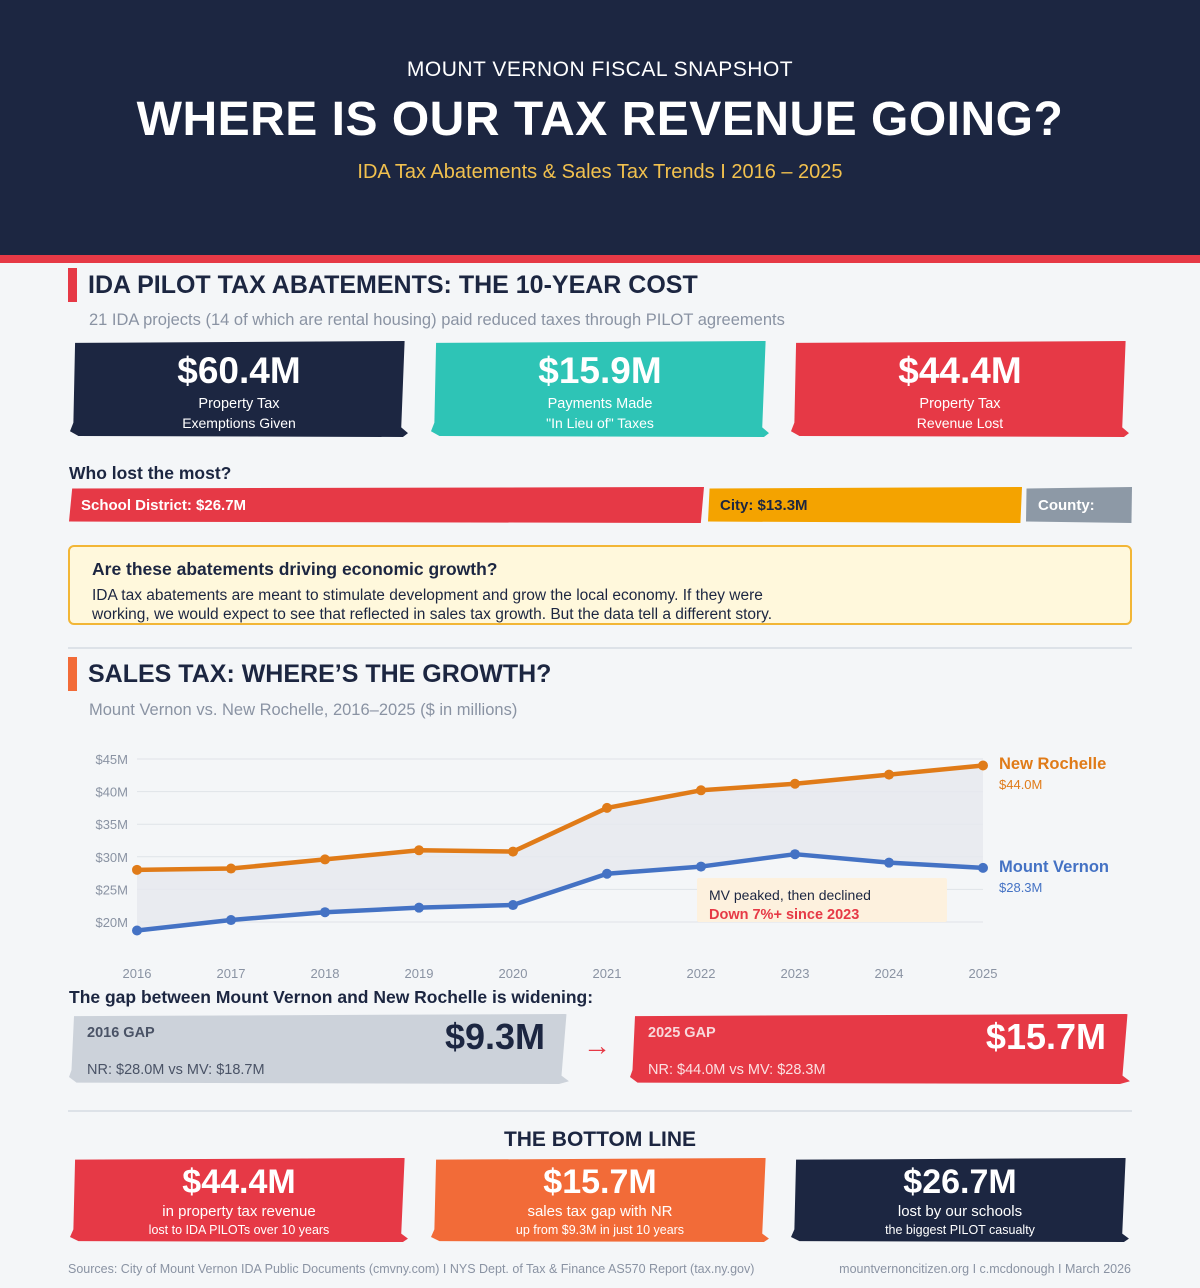 The image size is (1200, 1288). What do you see at coordinates (795, 973) in the screenshot?
I see `x-tick-label: 2023` at bounding box center [795, 973].